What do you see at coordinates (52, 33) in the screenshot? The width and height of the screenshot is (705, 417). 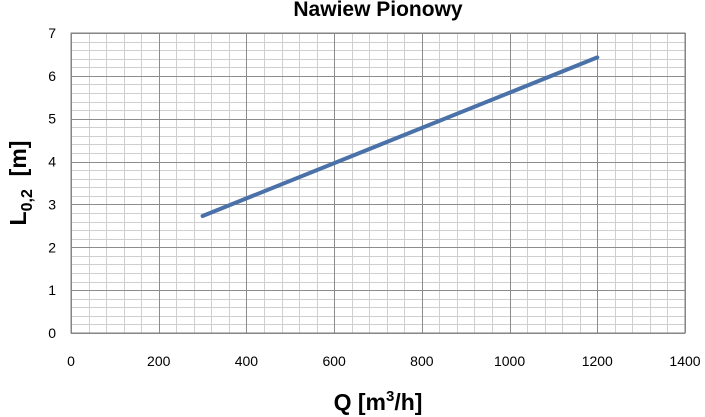 I see `y-tick-label: 7` at bounding box center [52, 33].